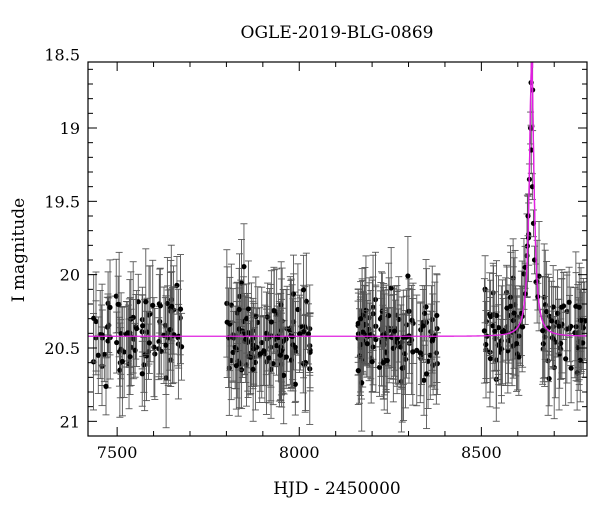 The image size is (600, 512). Describe the element at coordinates (337, 33) in the screenshot. I see `chart-title: OGLE-2019-BLG-0869` at that location.